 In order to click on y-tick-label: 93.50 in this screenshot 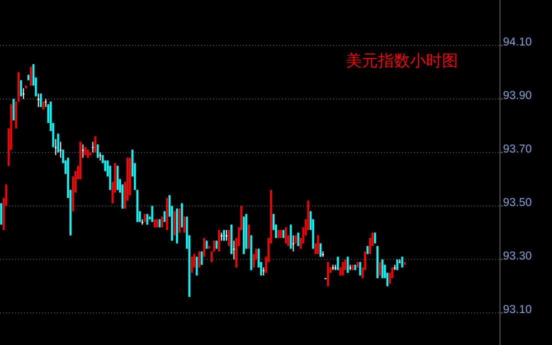, I will do `click(517, 202)`.